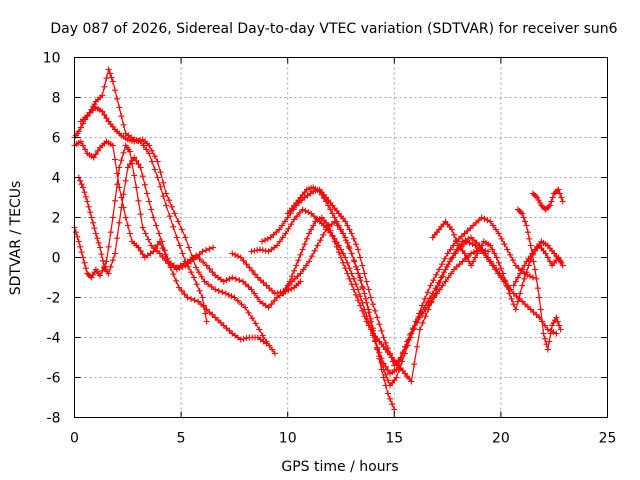 This screenshot has height=480, width=640. I want to click on y-tick-label: 6, so click(56, 139).